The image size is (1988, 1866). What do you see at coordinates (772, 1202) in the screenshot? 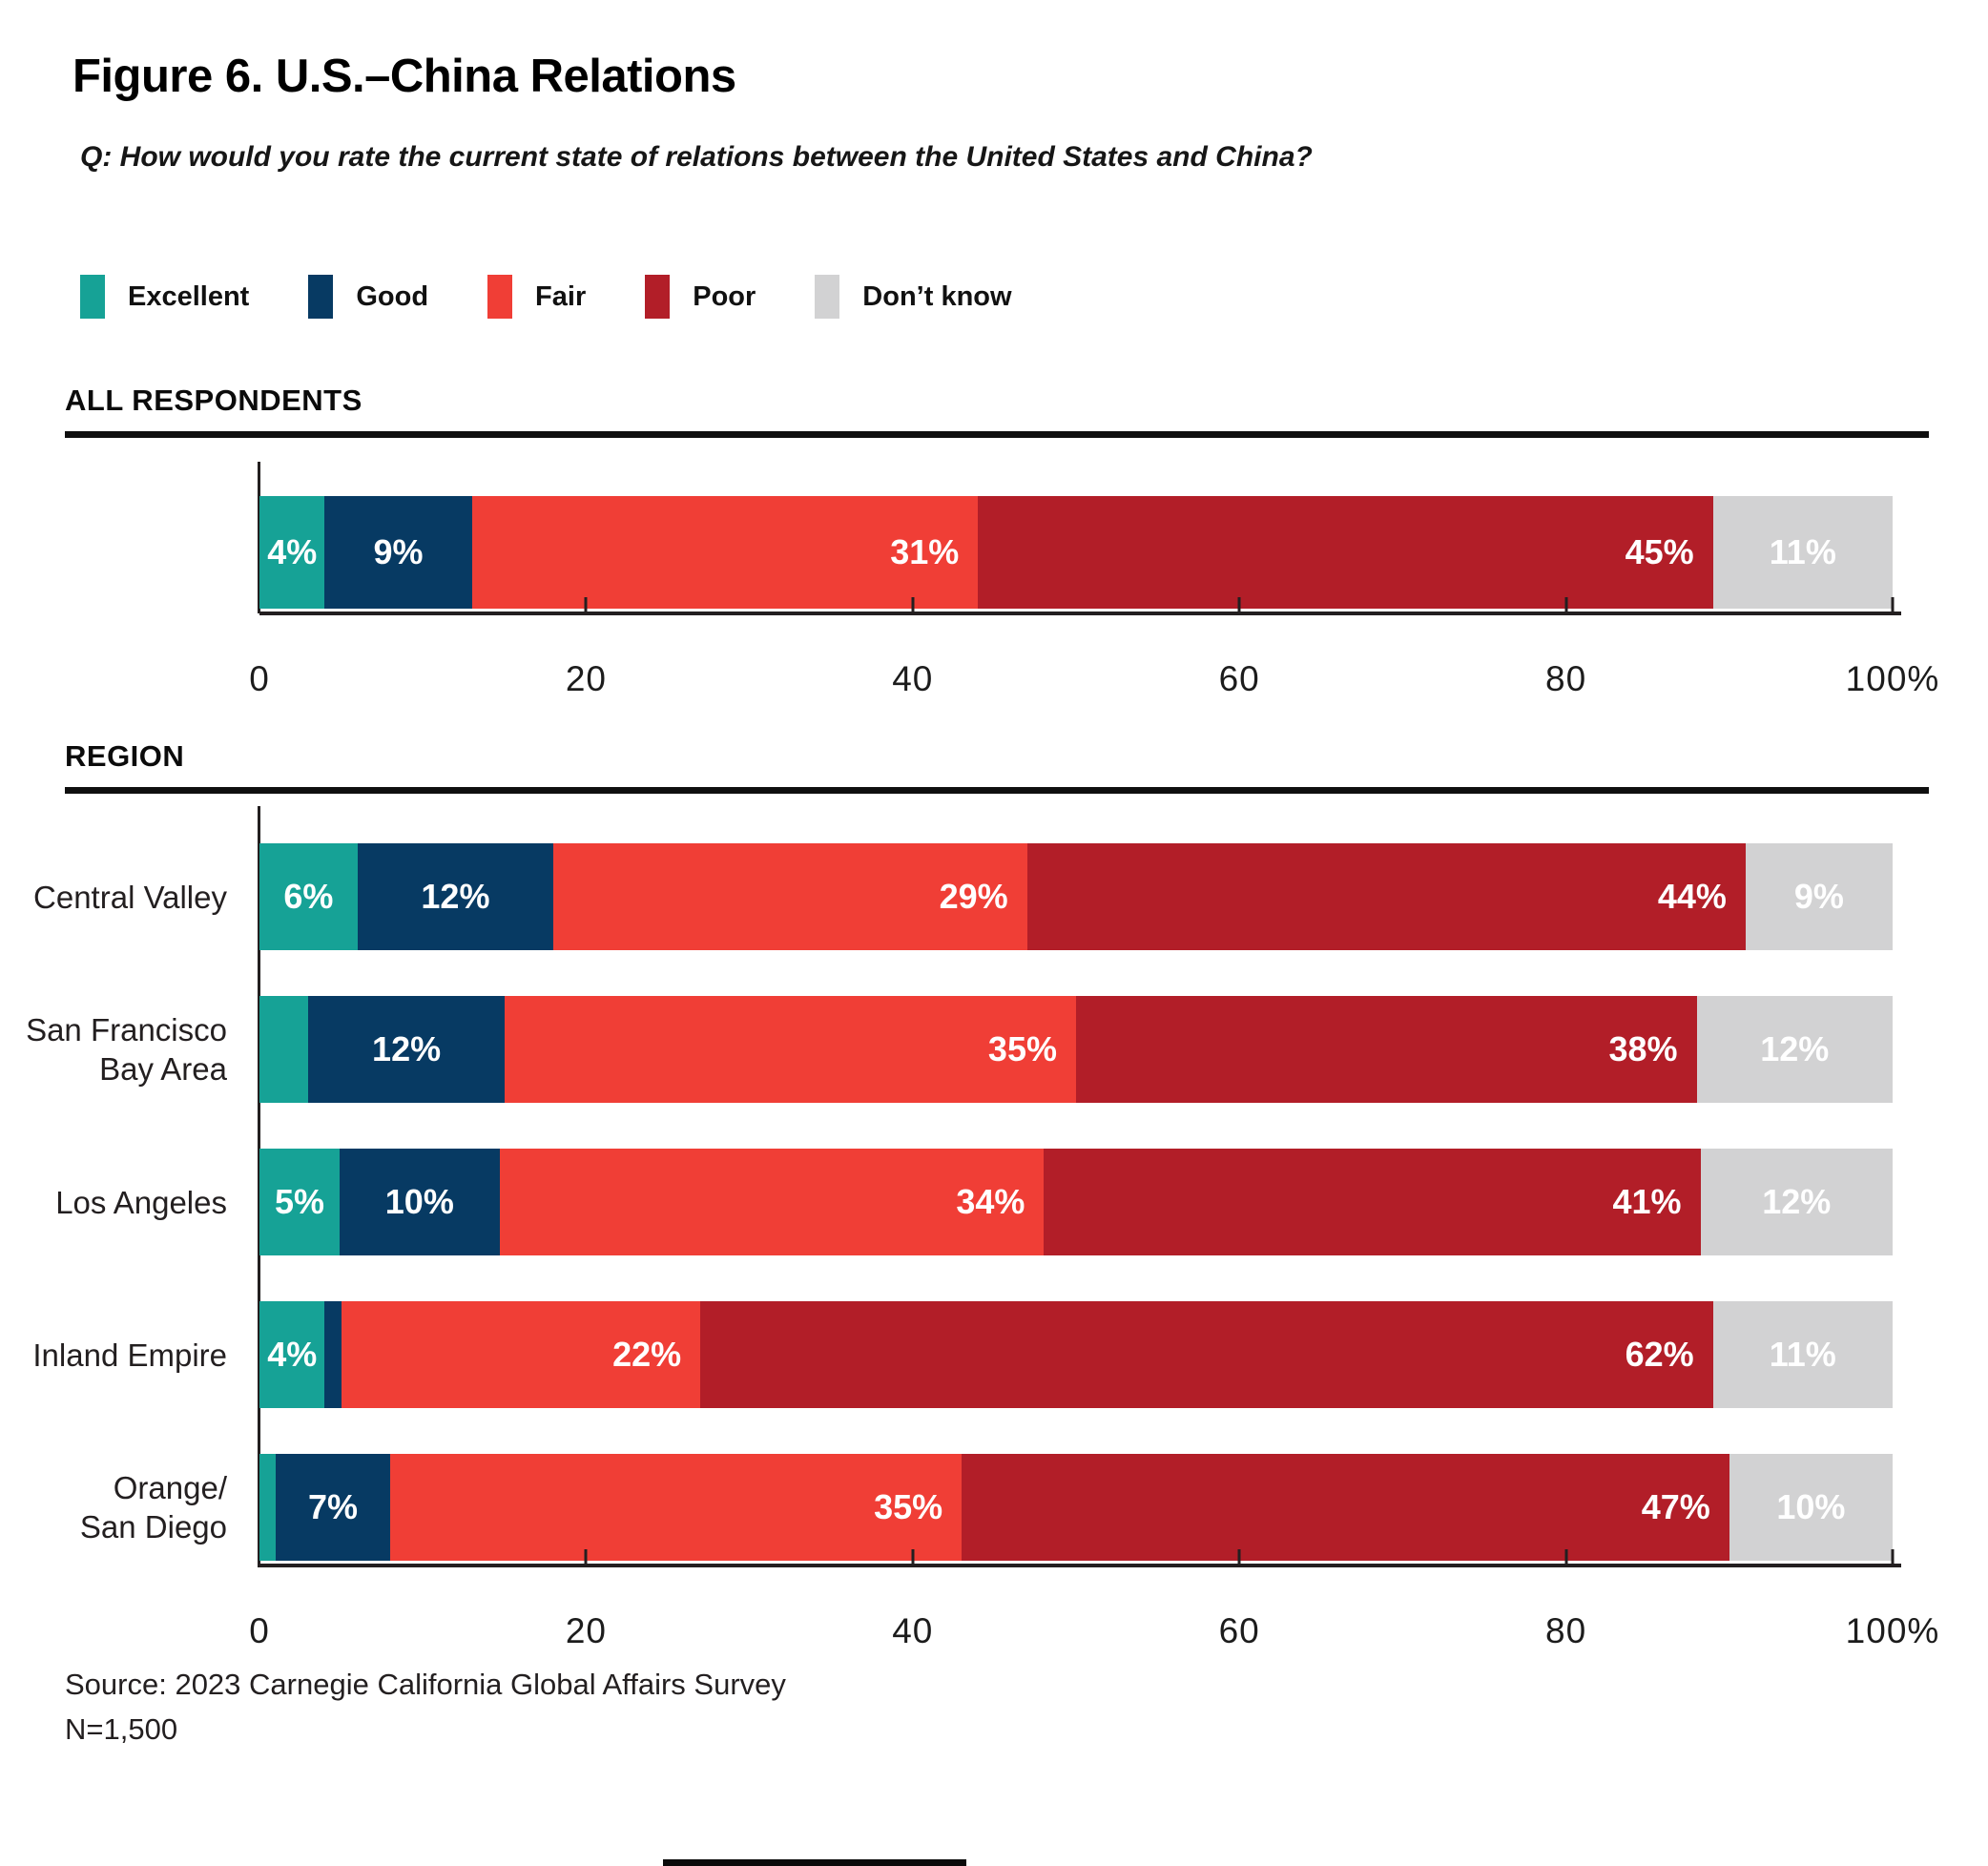
I see `bar-segment-fair: 34%` at bounding box center [772, 1202].